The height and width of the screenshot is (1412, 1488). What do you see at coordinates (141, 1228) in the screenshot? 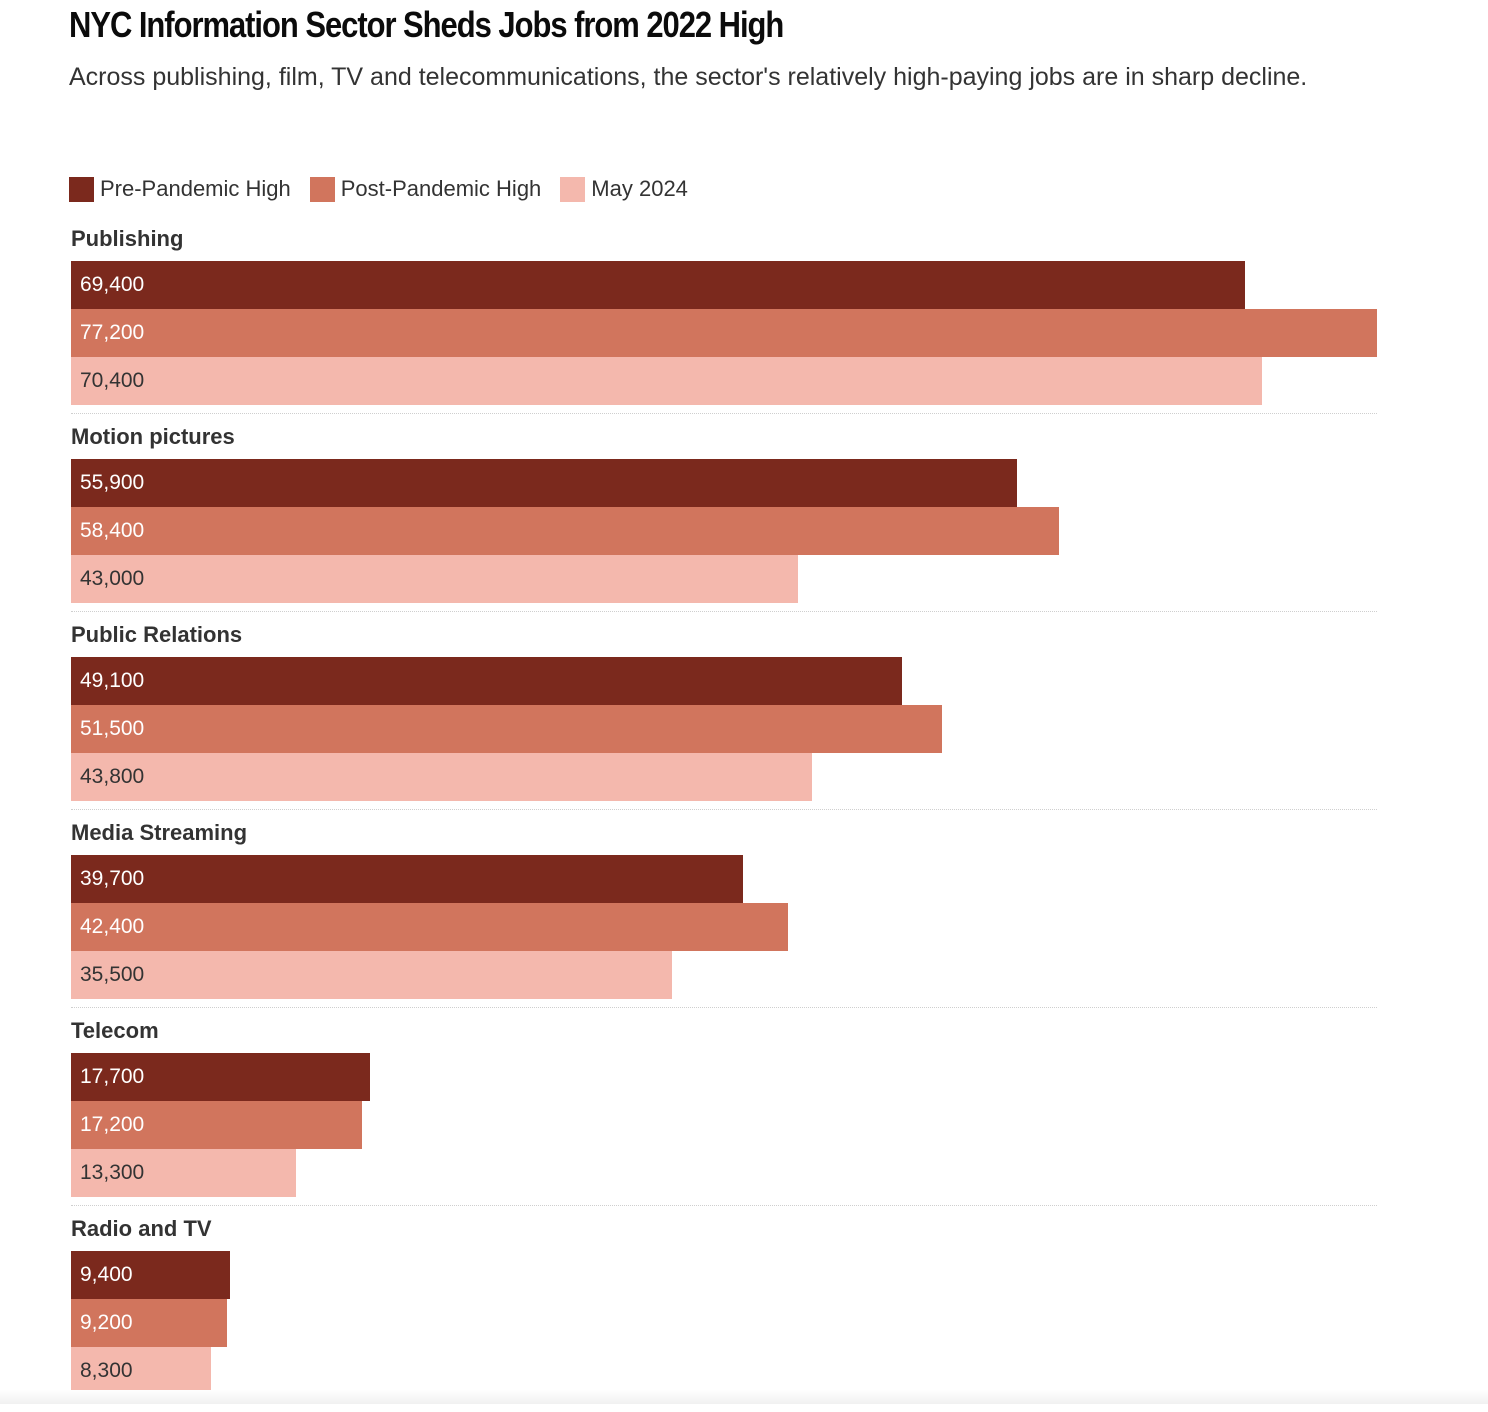
I see `category-label: Radio and TV` at bounding box center [141, 1228].